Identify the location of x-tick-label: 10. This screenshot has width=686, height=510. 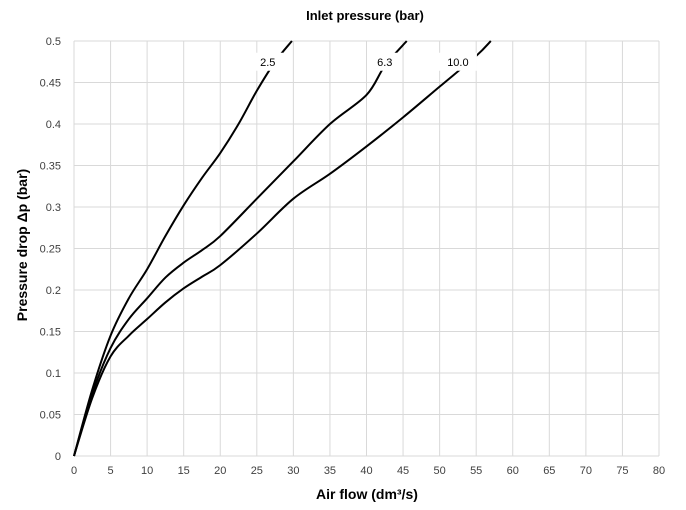
(147, 471).